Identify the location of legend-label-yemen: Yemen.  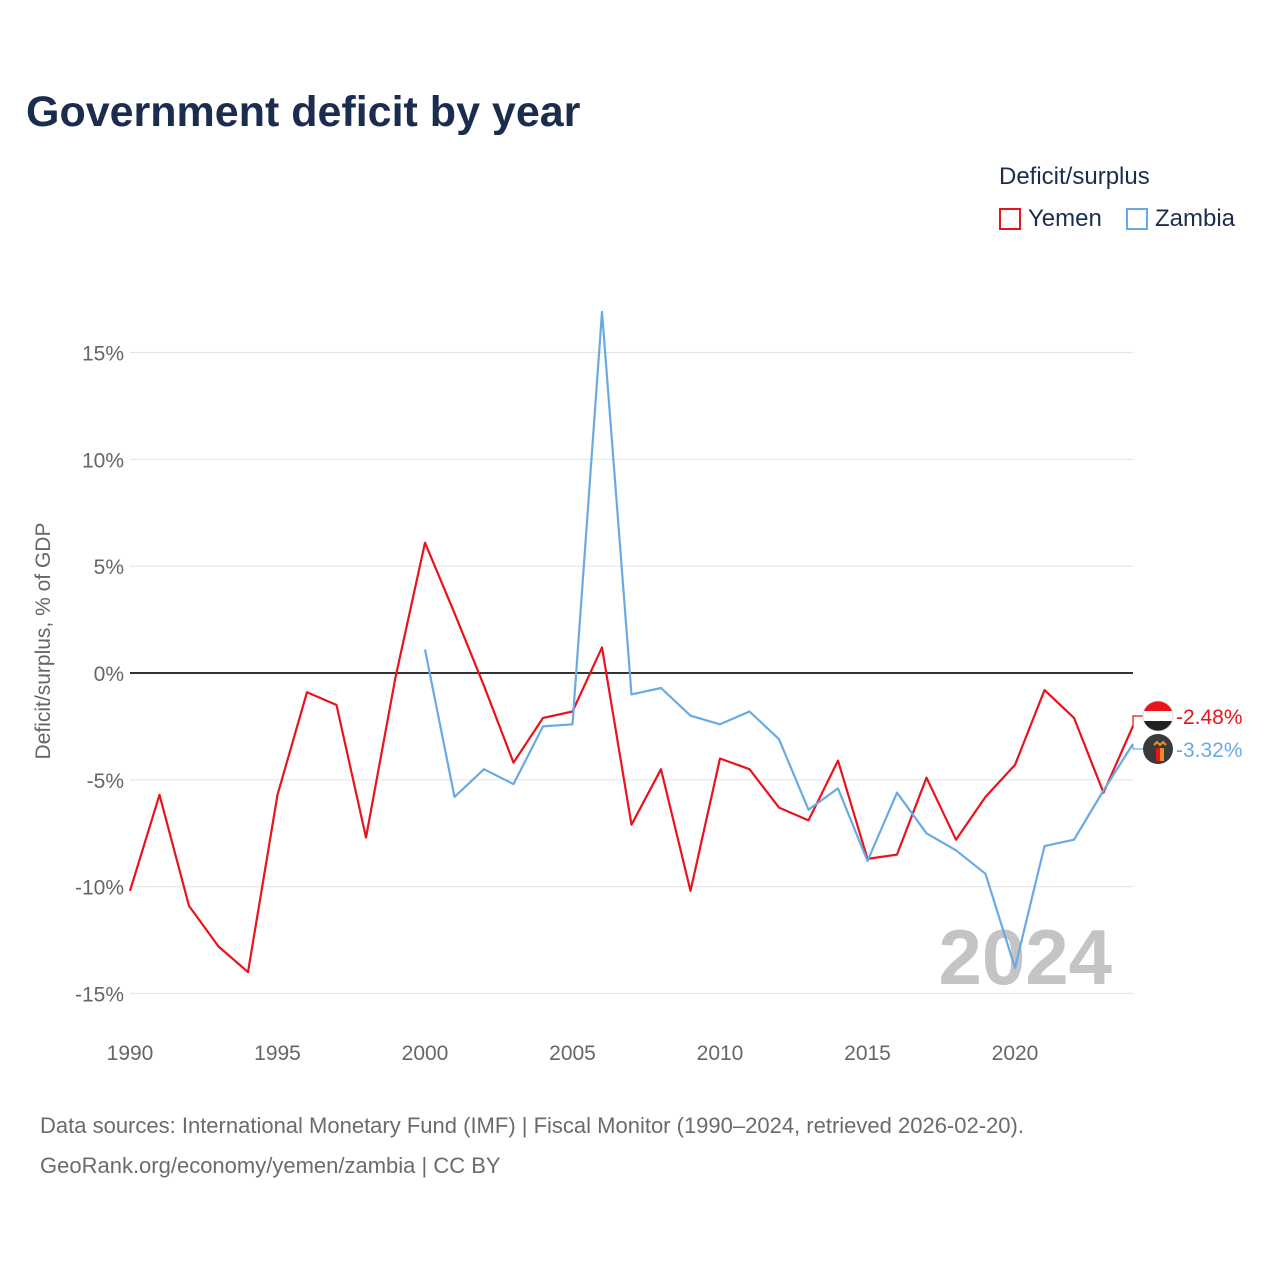
(1065, 218).